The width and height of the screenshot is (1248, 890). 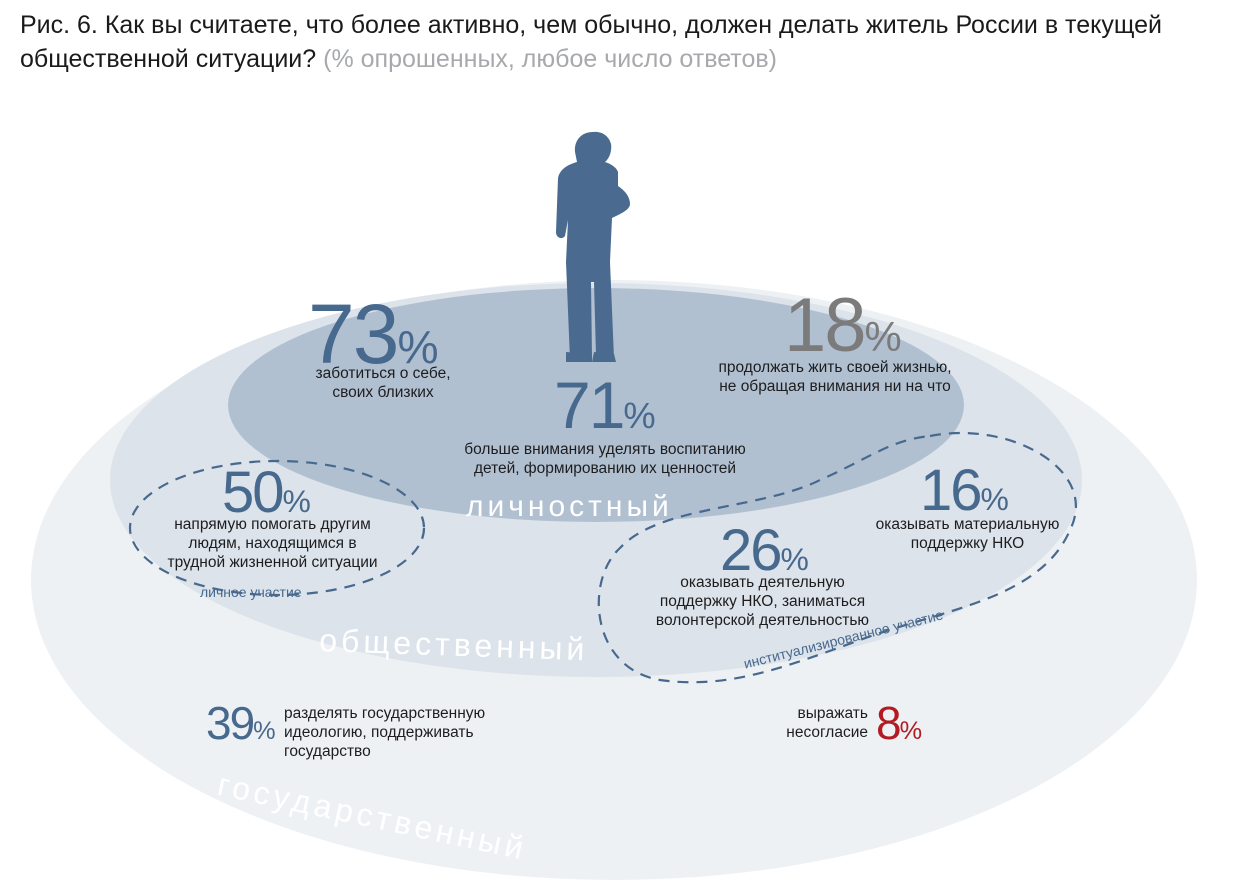 What do you see at coordinates (385, 713) in the screenshot?
I see `label-ideology-line1: разделять государственную` at bounding box center [385, 713].